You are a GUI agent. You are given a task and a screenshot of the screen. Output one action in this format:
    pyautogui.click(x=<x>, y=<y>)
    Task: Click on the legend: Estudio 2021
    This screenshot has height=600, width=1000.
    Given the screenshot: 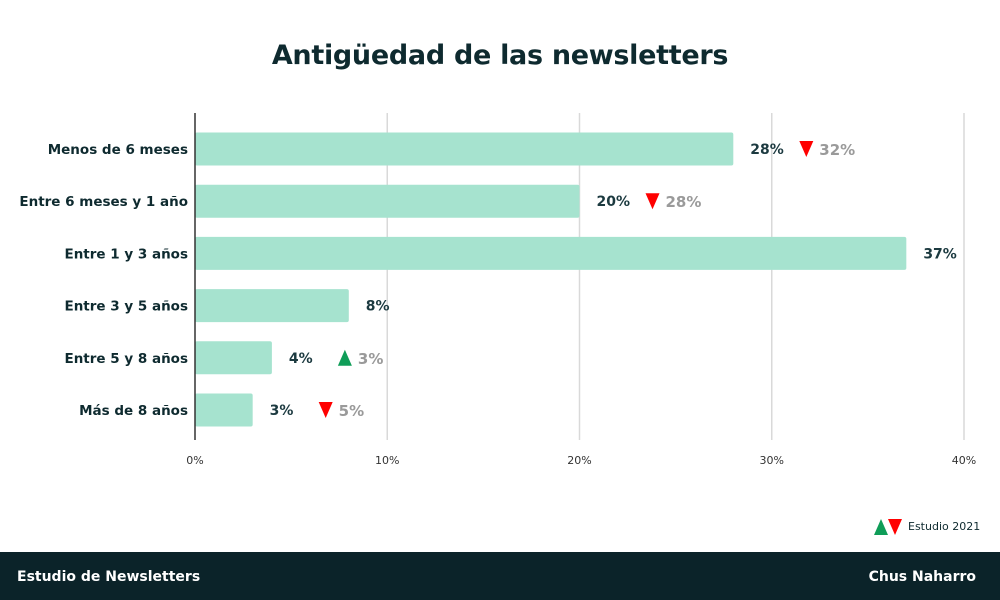 What is the action you would take?
    pyautogui.click(x=927, y=526)
    